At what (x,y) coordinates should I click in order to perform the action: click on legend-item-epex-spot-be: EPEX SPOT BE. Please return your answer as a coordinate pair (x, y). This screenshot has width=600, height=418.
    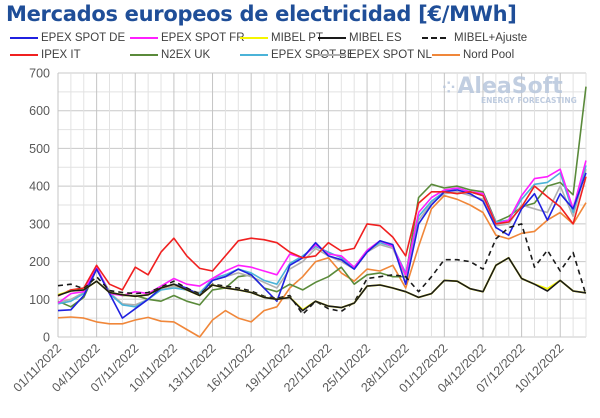
    Looking at the image, I should click on (297, 55).